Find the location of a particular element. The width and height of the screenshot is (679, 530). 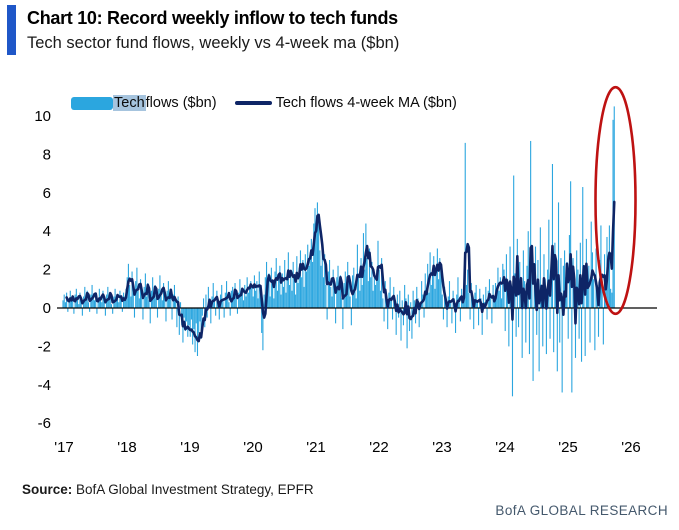

svg-text: -4 is located at coordinates (44, 385).